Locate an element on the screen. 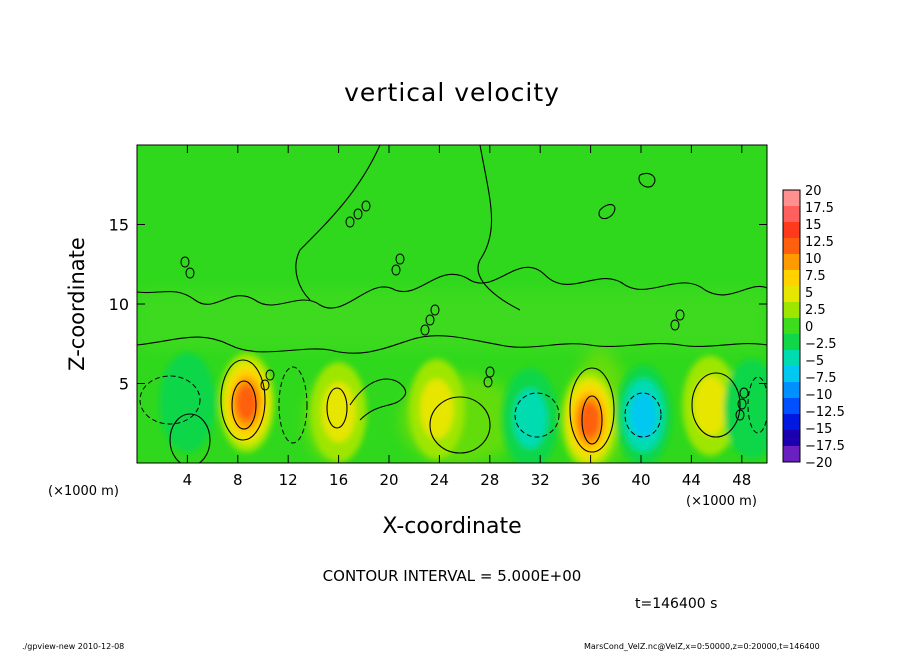 The width and height of the screenshot is (904, 654). negative-contours is located at coordinates (453, 405).